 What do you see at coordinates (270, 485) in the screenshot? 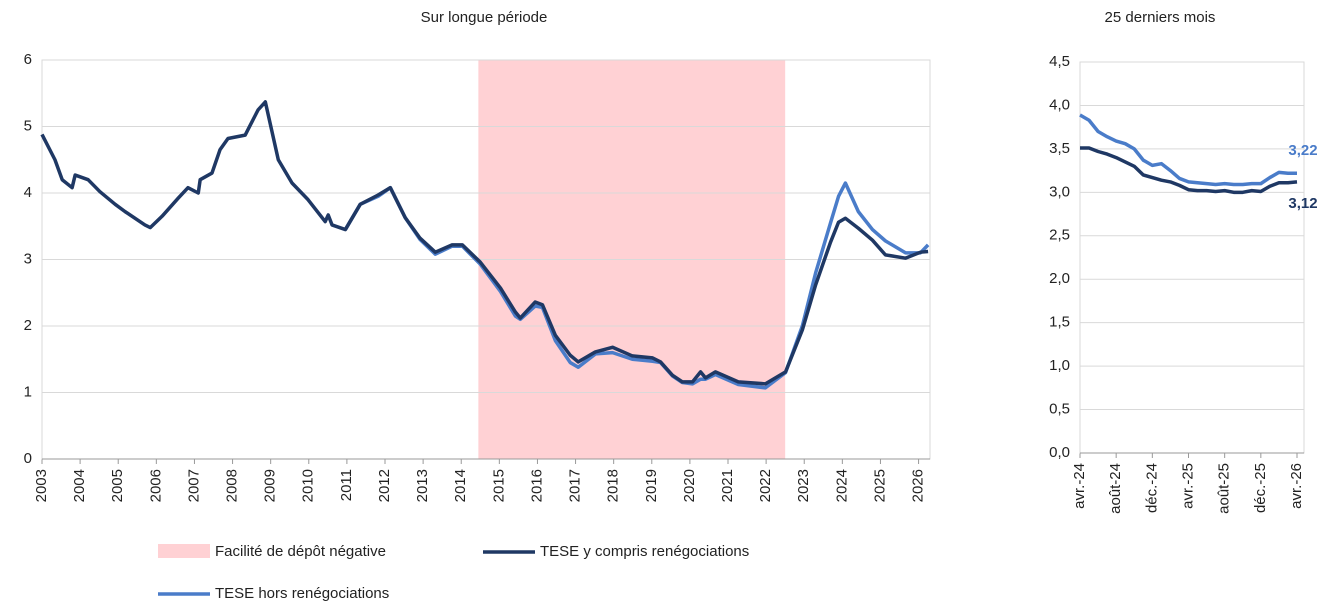
I see `x-tick-label: 2009` at bounding box center [270, 485].